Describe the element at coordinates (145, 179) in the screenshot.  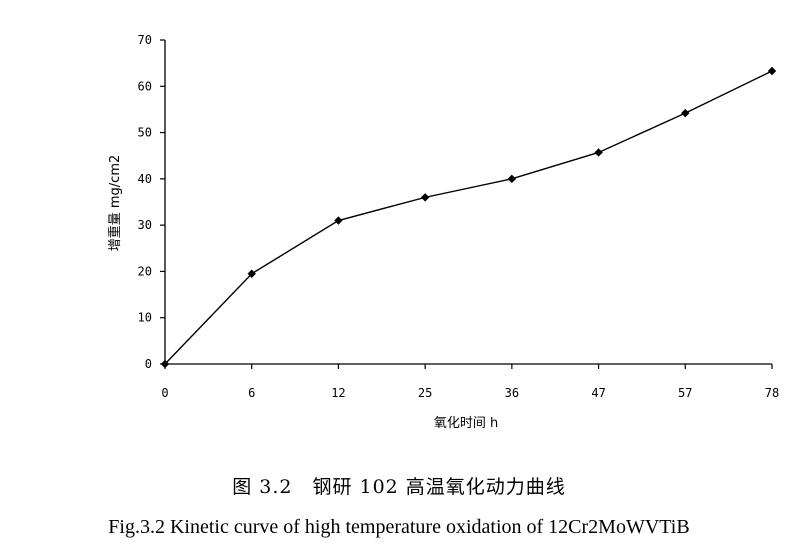
I see `y-tick-label: 40` at that location.